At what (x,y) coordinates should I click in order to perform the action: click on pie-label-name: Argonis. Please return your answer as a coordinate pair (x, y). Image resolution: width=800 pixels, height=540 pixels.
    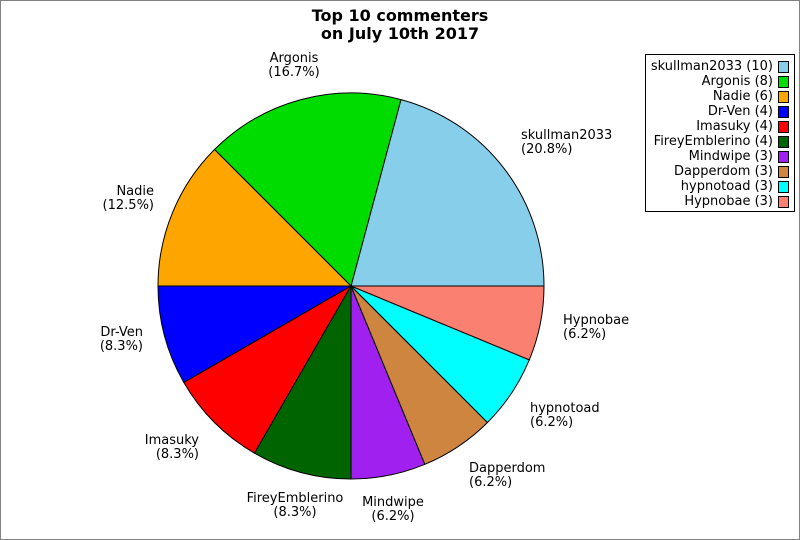
    Looking at the image, I should click on (294, 58).